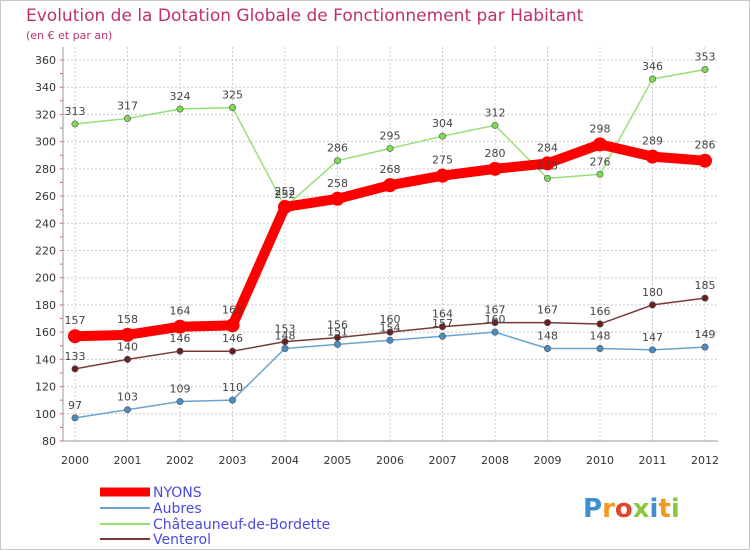  What do you see at coordinates (285, 206) in the screenshot?
I see `point-nyons-2004` at bounding box center [285, 206].